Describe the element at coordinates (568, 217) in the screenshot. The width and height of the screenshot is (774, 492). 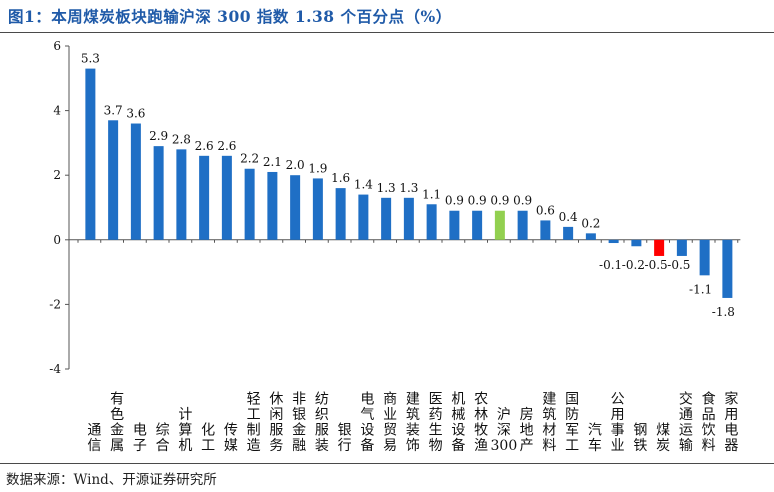
I see `value-label: 0.4` at that location.